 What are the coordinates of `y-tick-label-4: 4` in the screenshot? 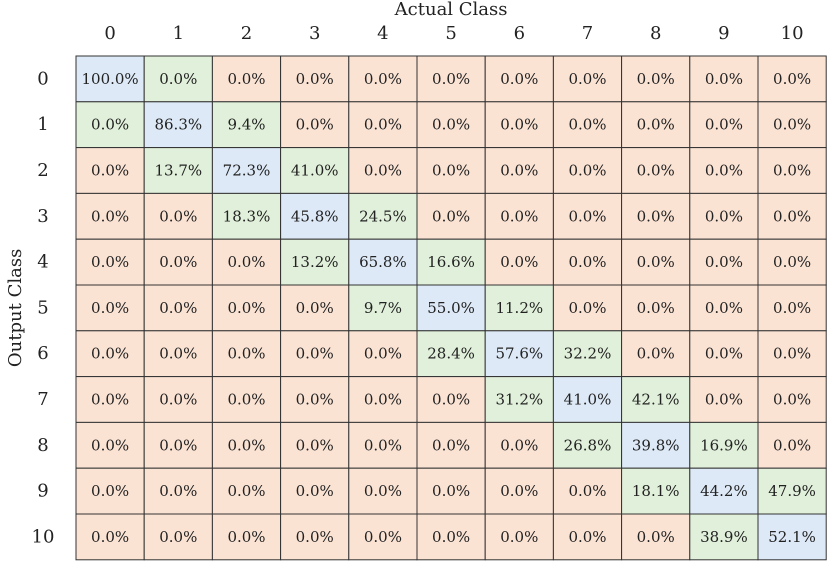 It's located at (42, 262).